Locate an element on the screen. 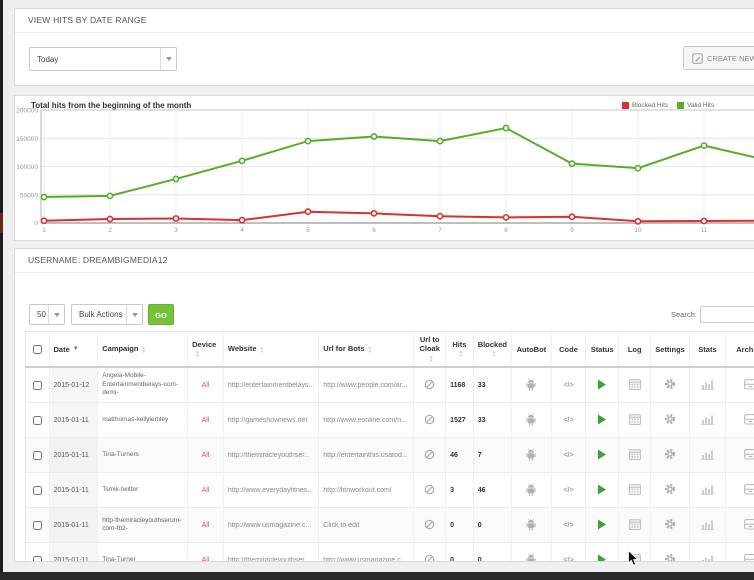  date-range-select: Today is located at coordinates (103, 59).